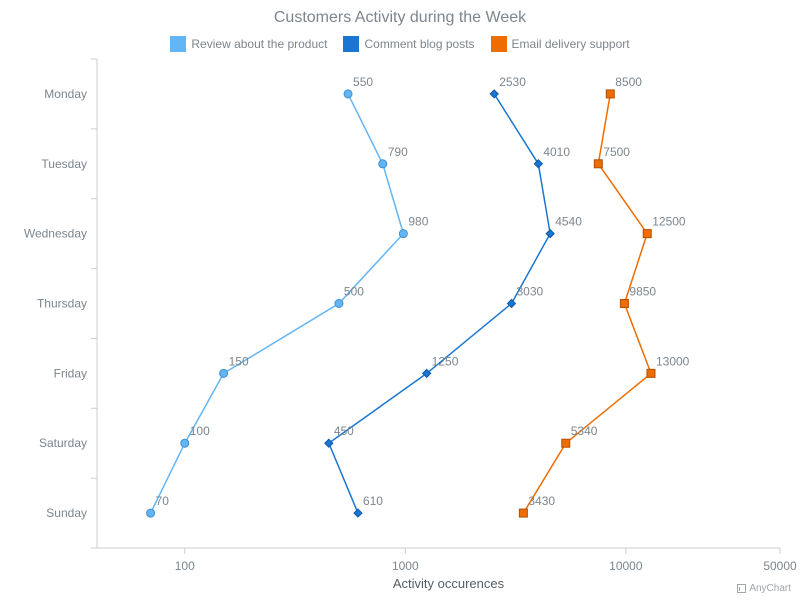  I want to click on data-point-email-monday, so click(610, 94).